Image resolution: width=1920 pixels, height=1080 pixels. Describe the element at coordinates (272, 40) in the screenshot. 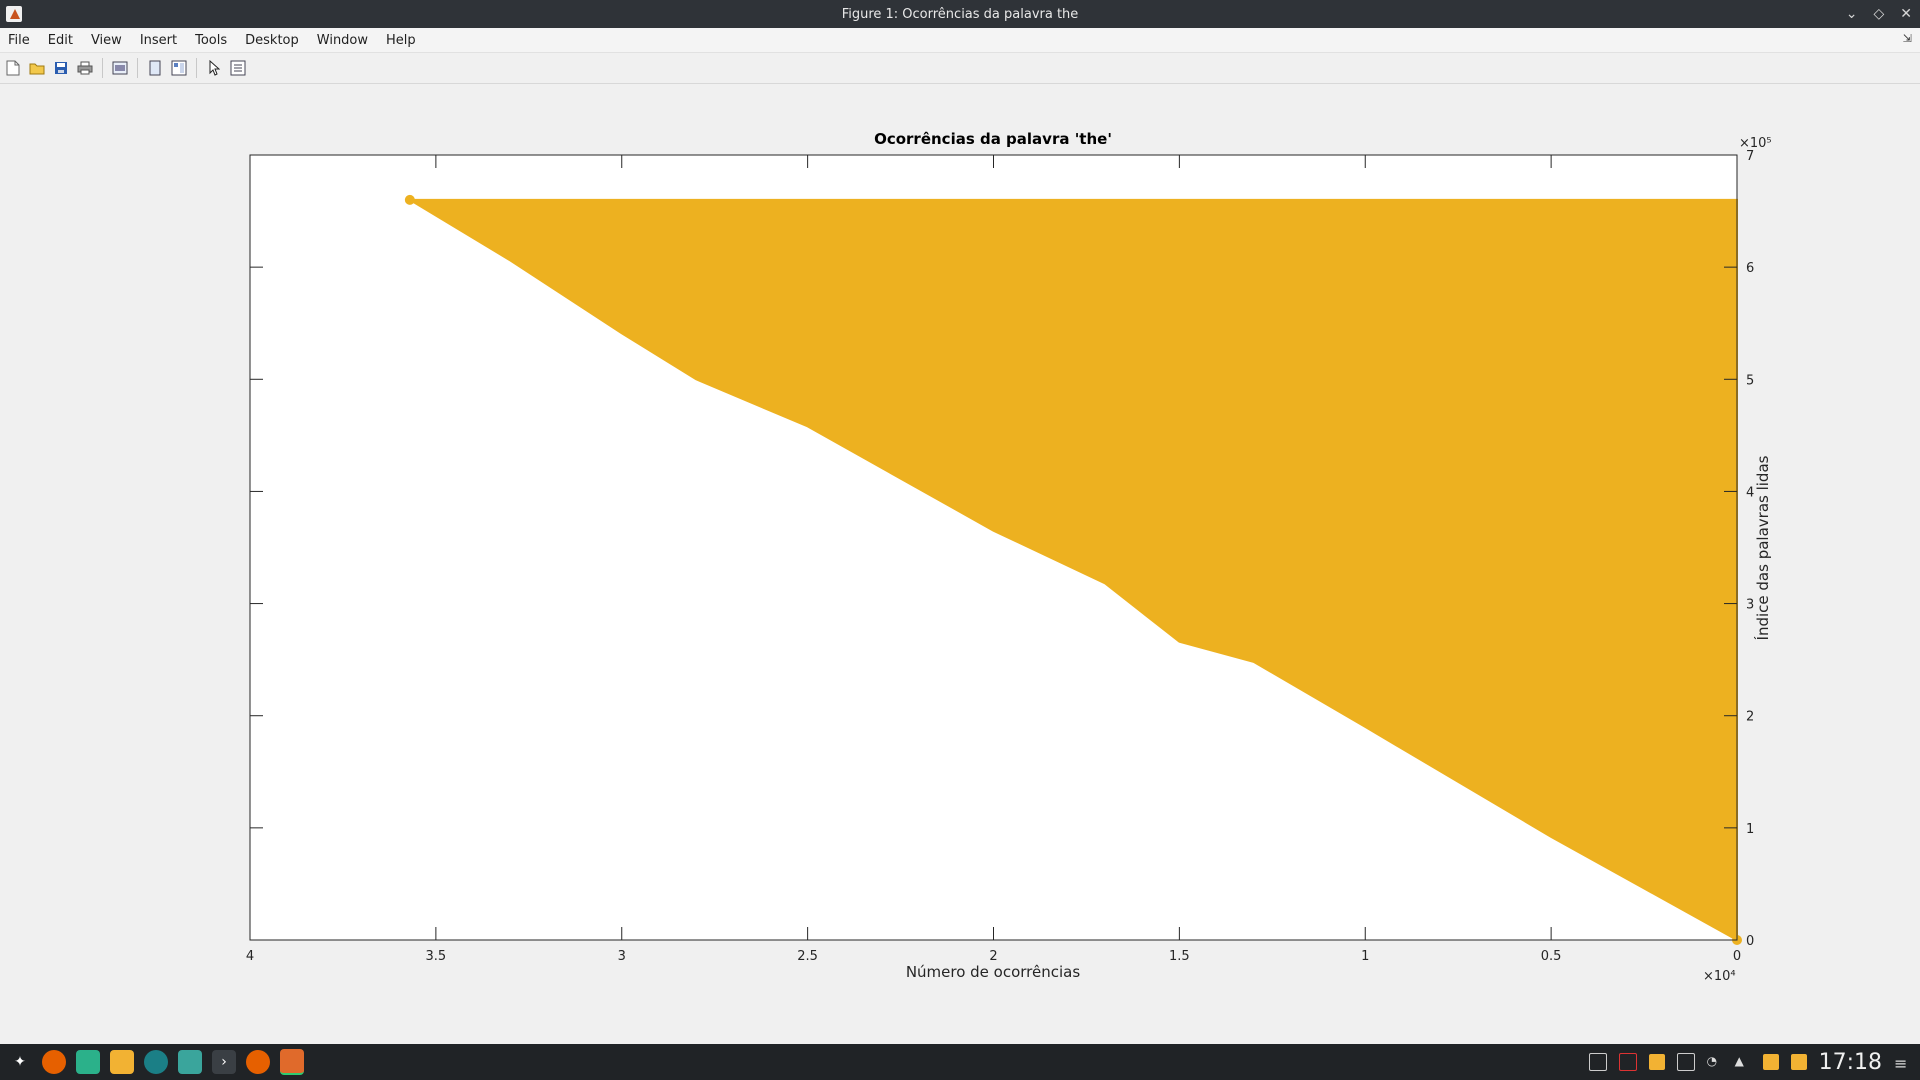

I see `menu-desktop: Desktop` at that location.